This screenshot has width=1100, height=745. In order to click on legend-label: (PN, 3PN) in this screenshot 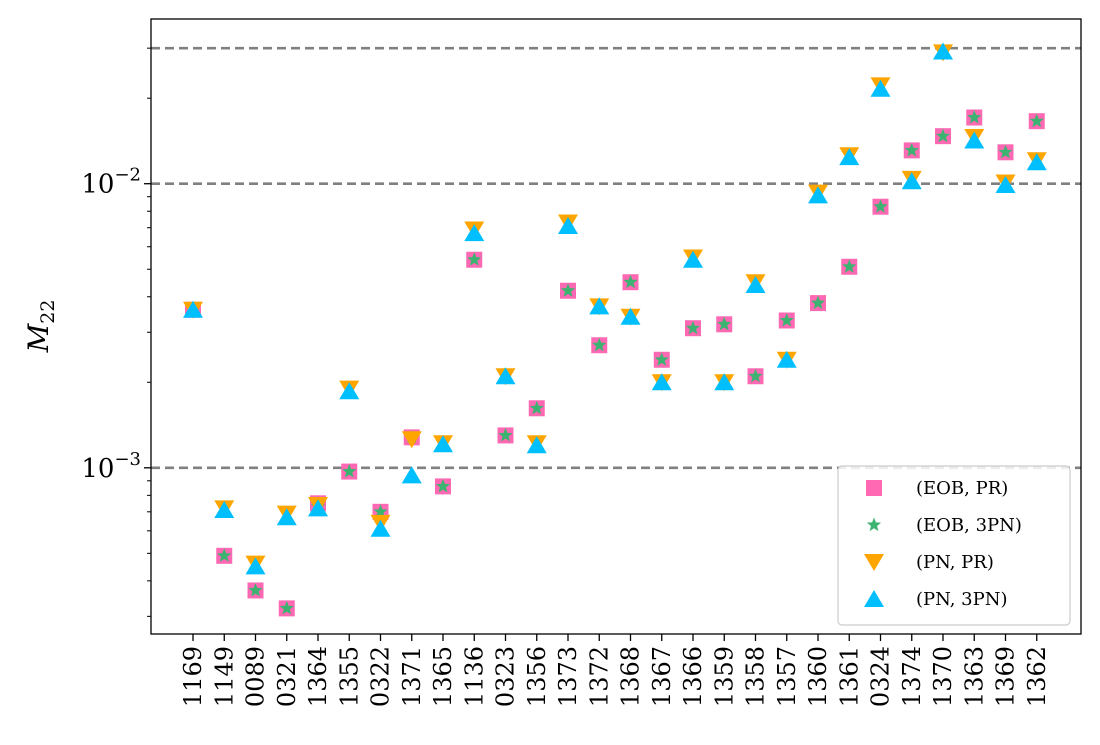, I will do `click(962, 599)`.